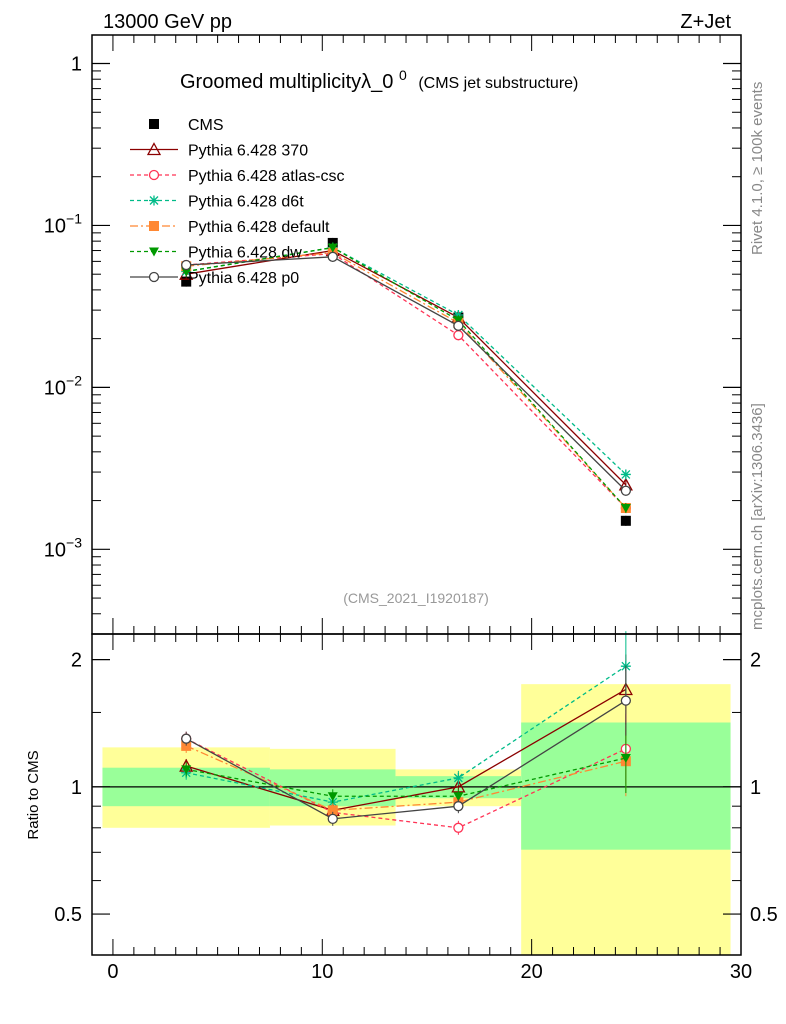  I want to click on legend-entry-2: Pythia 6.428 atlas-csc, so click(237, 176).